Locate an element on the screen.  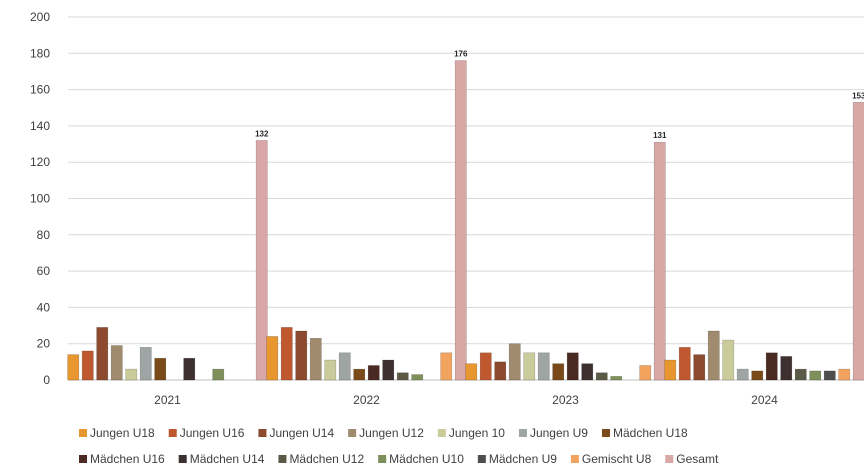
legend-item-maedchen-u9: Mädchen U9 is located at coordinates (517, 459).